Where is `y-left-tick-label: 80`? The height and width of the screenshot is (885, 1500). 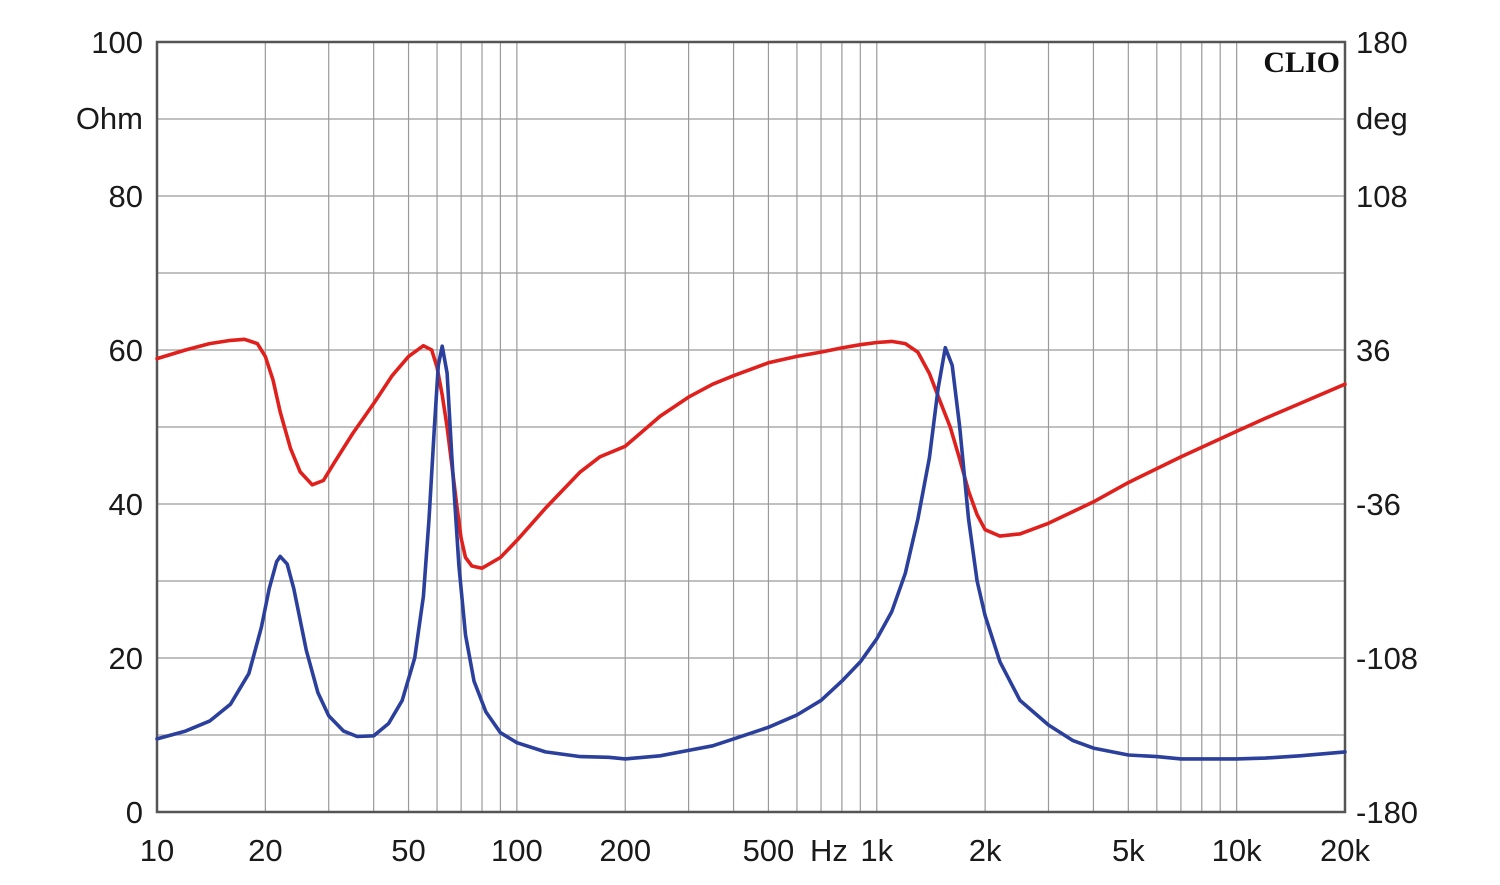 y-left-tick-label: 80 is located at coordinates (126, 196).